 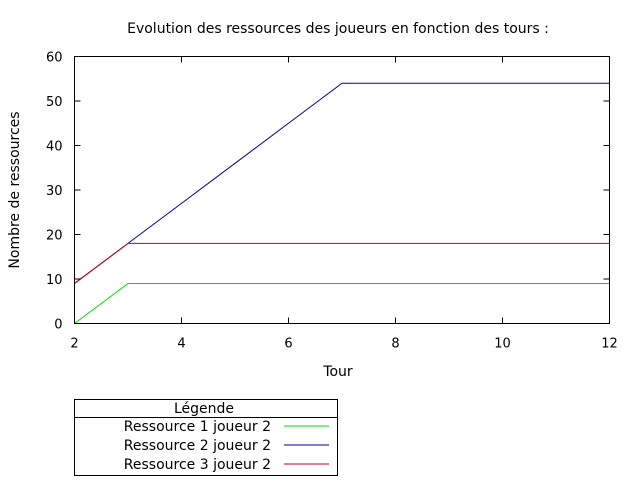 What do you see at coordinates (337, 372) in the screenshot?
I see `x-axis-title: Tour` at bounding box center [337, 372].